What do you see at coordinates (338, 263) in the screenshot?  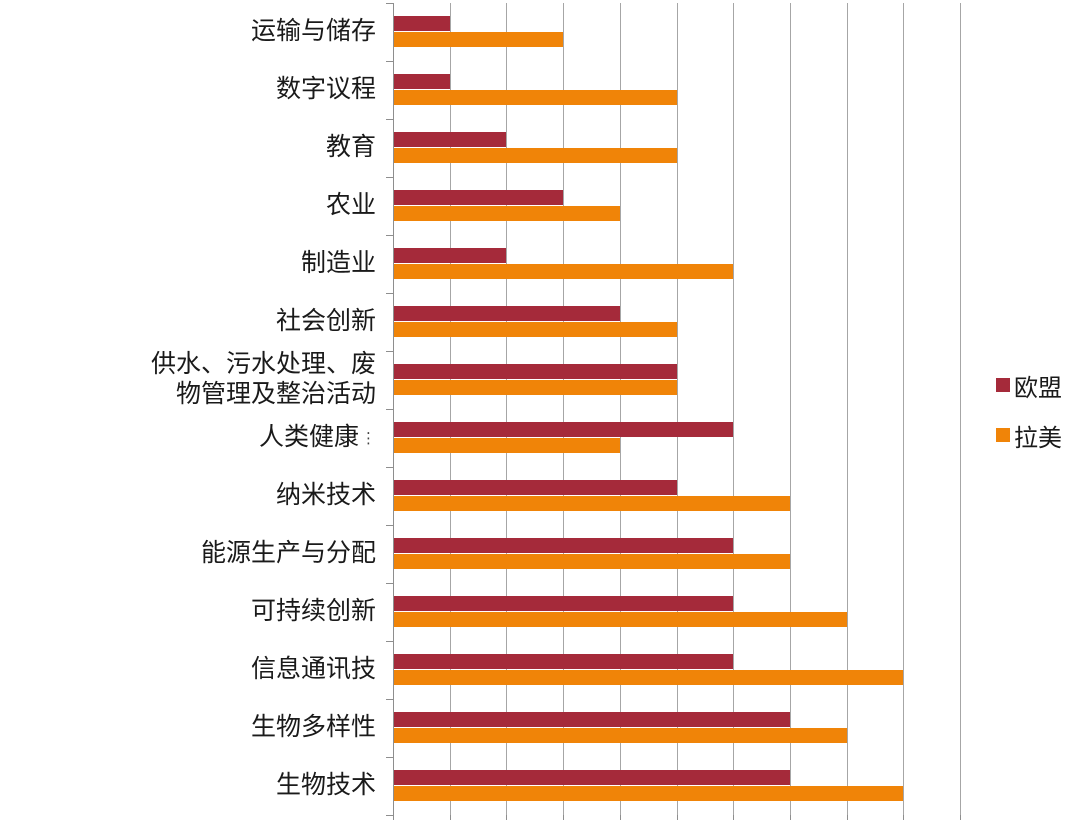 I see `category-label-text: 制造业` at bounding box center [338, 263].